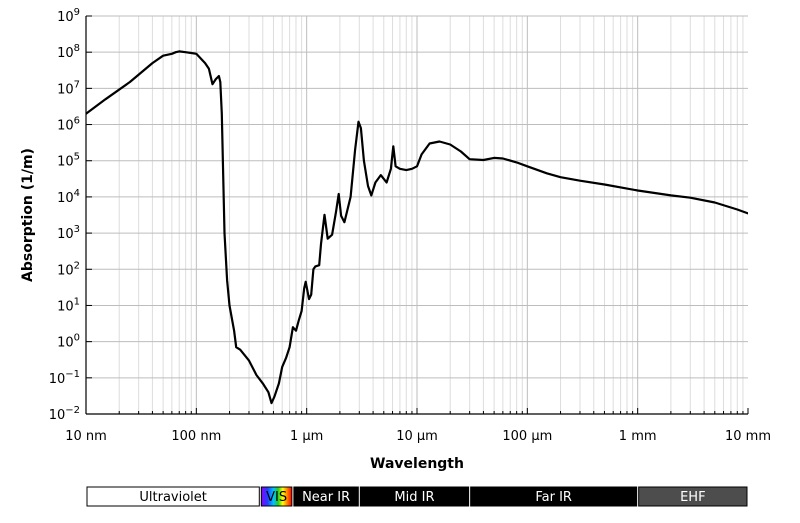  I want to click on x-tick-label: 10 mm, so click(748, 436).